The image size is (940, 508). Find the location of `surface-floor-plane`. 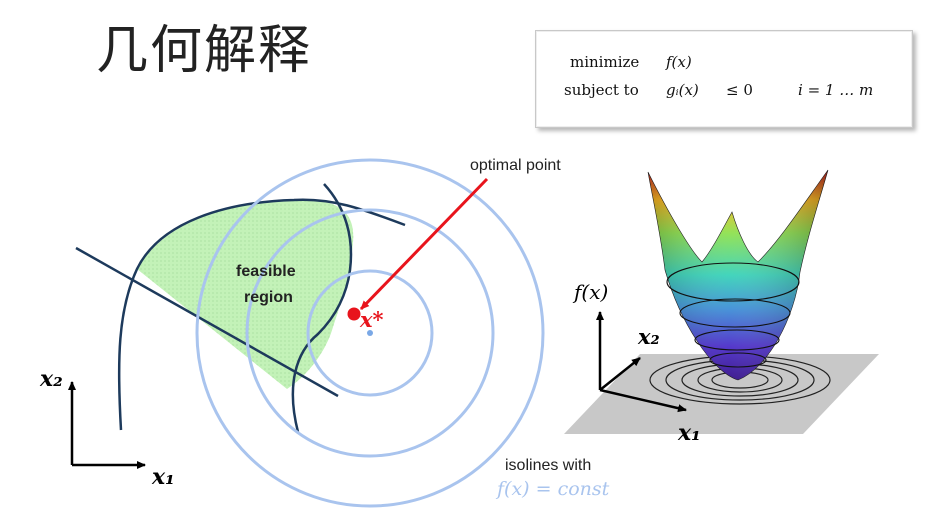

surface-floor-plane is located at coordinates (721, 394).